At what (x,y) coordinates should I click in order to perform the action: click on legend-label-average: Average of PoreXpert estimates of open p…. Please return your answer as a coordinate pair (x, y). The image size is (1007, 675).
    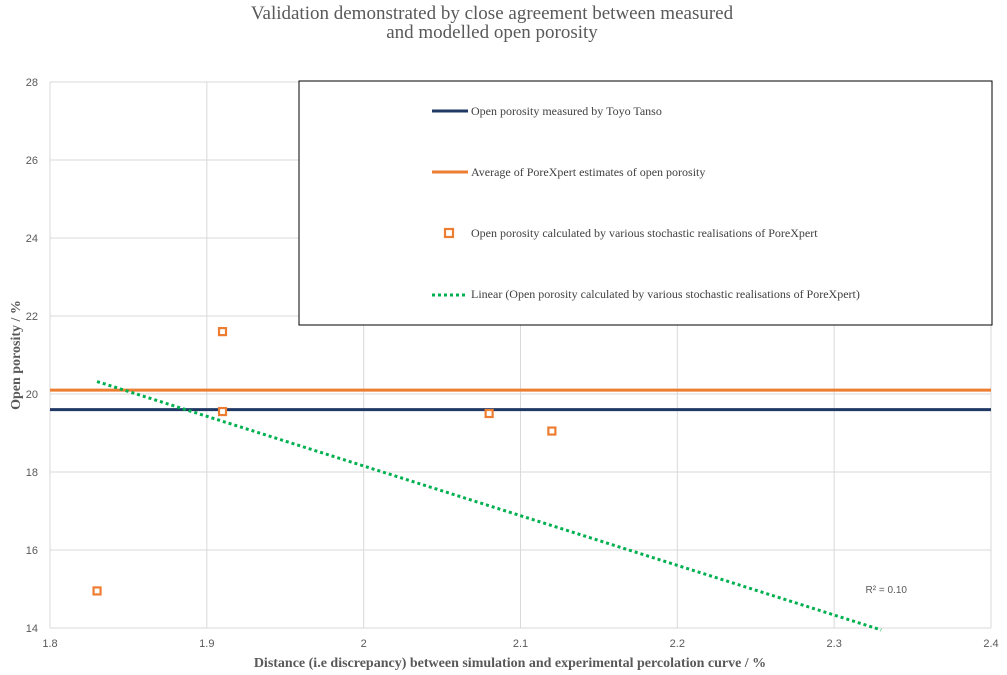
    Looking at the image, I should click on (588, 172).